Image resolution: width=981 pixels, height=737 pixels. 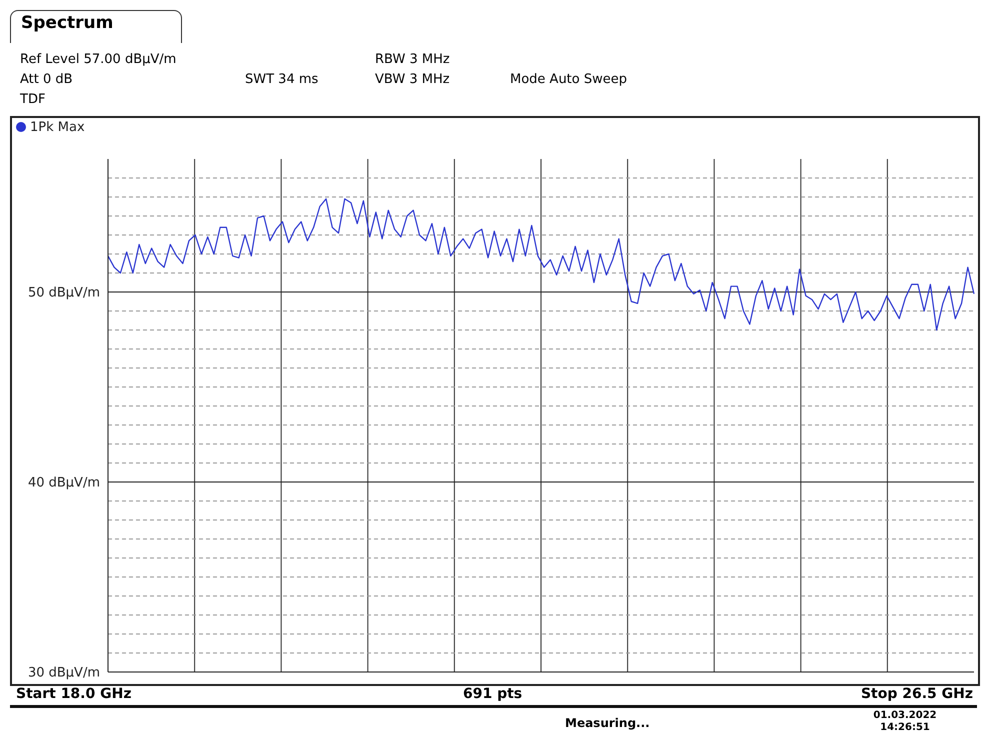 I want to click on y-tick-label: 50 dBµV/m, so click(x=64, y=293).